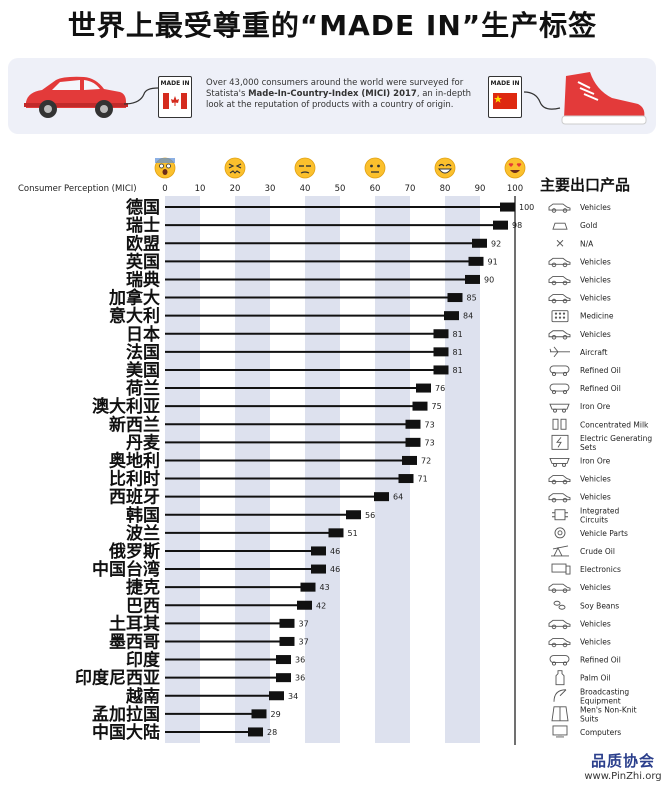 This screenshot has width=665, height=792. What do you see at coordinates (353, 533) in the screenshot?
I see `value-label: 51` at bounding box center [353, 533].